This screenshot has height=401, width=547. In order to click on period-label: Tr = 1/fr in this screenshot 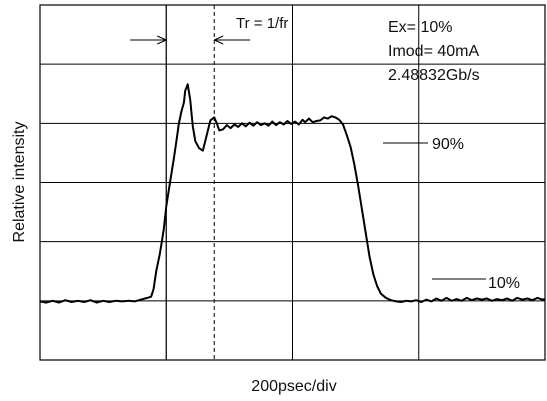, I will do `click(262, 23)`.